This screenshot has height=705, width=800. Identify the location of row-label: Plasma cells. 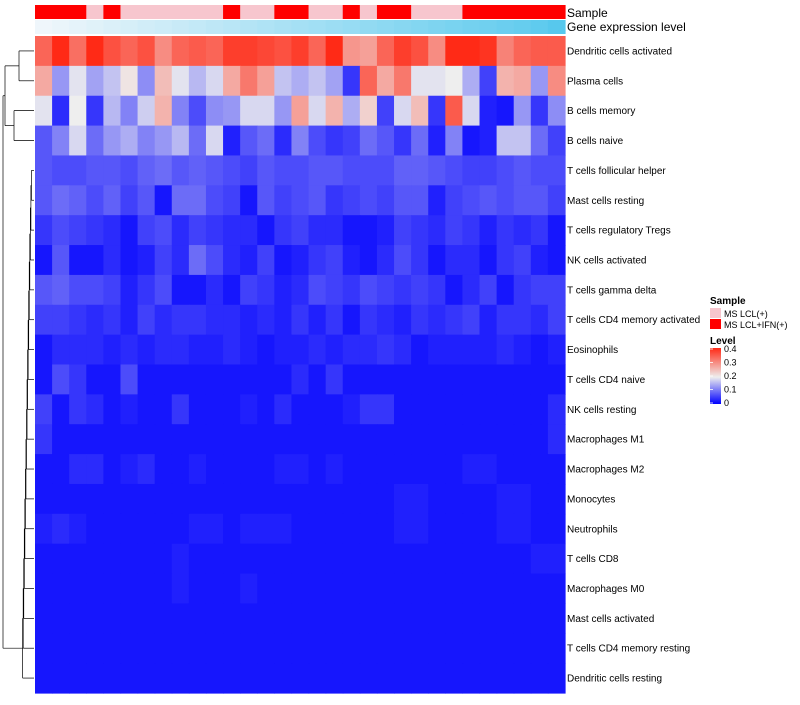
(595, 81).